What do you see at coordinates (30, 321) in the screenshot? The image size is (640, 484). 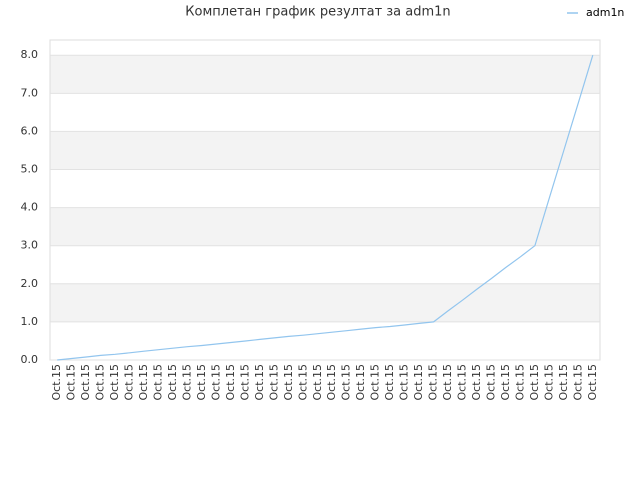 I see `y-tick-label: 1.0` at bounding box center [30, 321].